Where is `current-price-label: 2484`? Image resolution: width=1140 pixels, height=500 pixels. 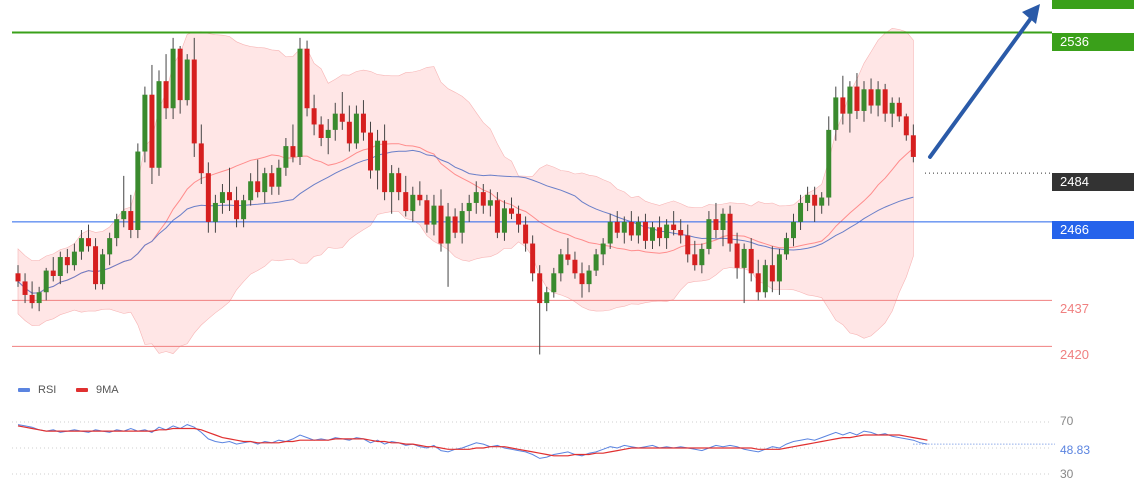 current-price-label: 2484 is located at coordinates (1093, 182).